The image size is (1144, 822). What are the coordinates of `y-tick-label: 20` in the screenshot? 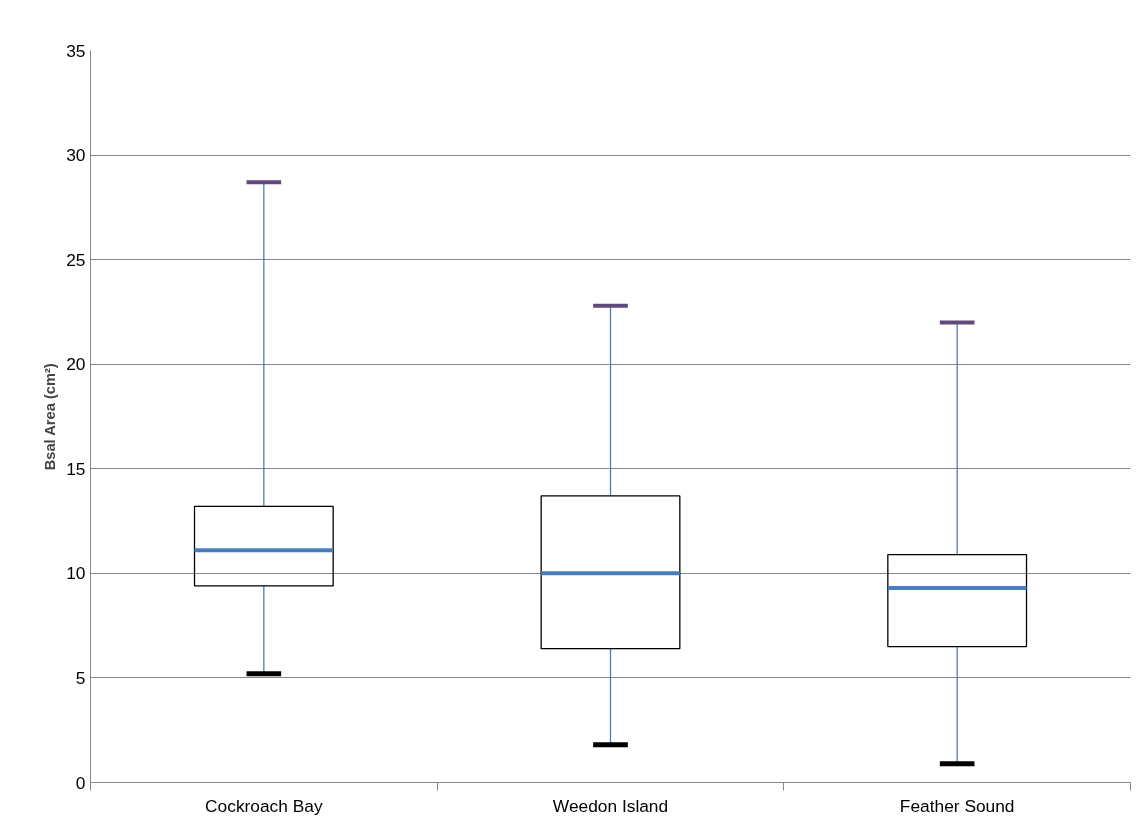 It's located at (76, 364).